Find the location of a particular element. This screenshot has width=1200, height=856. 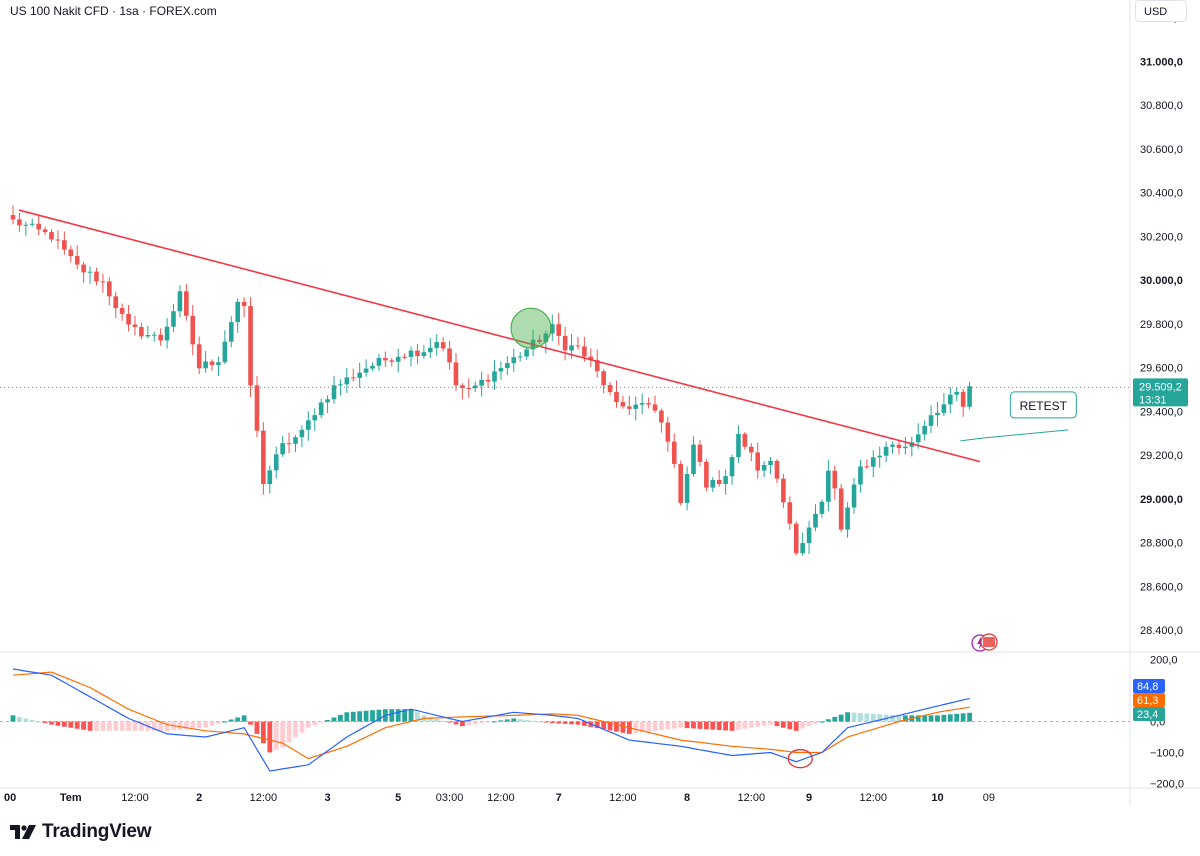

time-tick-label: 7 is located at coordinates (559, 798).